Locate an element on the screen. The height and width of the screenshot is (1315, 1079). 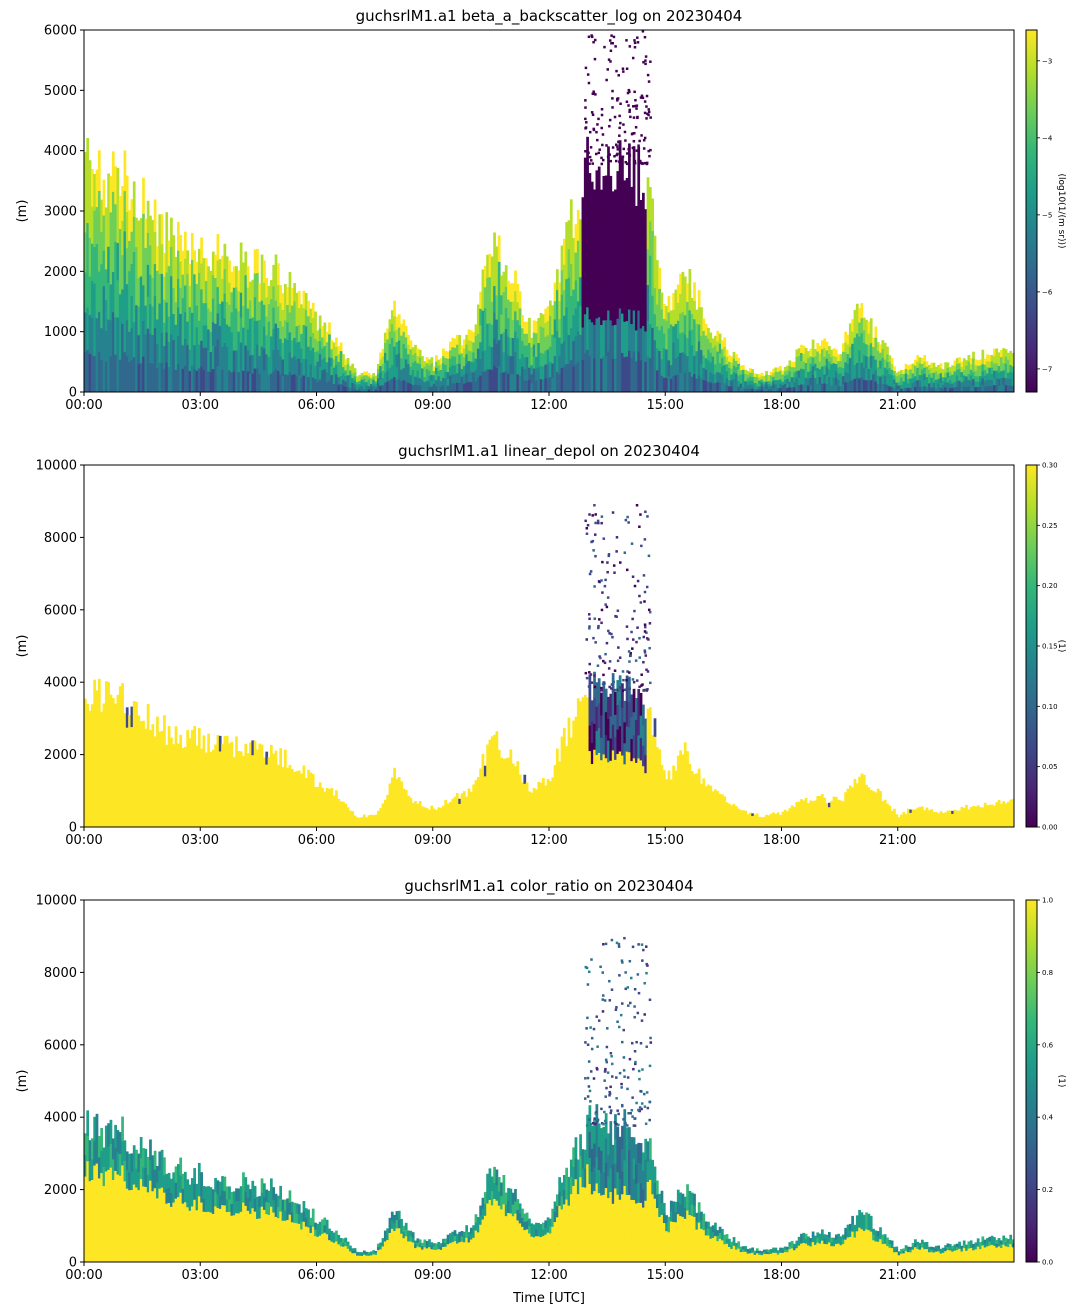
scatter-point is located at coordinates (620, 104).